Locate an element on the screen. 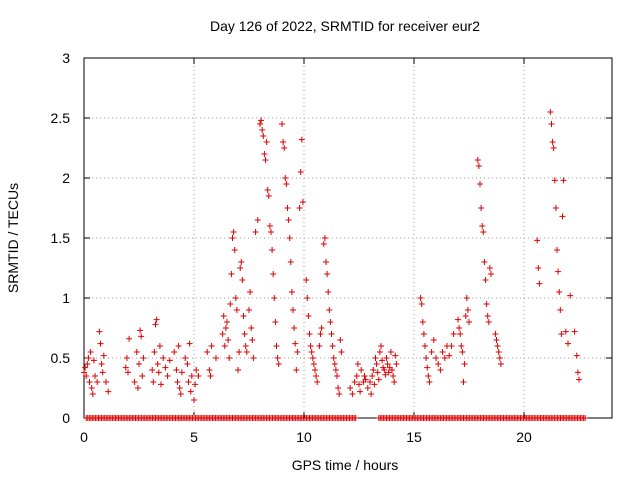 The image size is (640, 480). y-tick-label: 0 is located at coordinates (66, 418).